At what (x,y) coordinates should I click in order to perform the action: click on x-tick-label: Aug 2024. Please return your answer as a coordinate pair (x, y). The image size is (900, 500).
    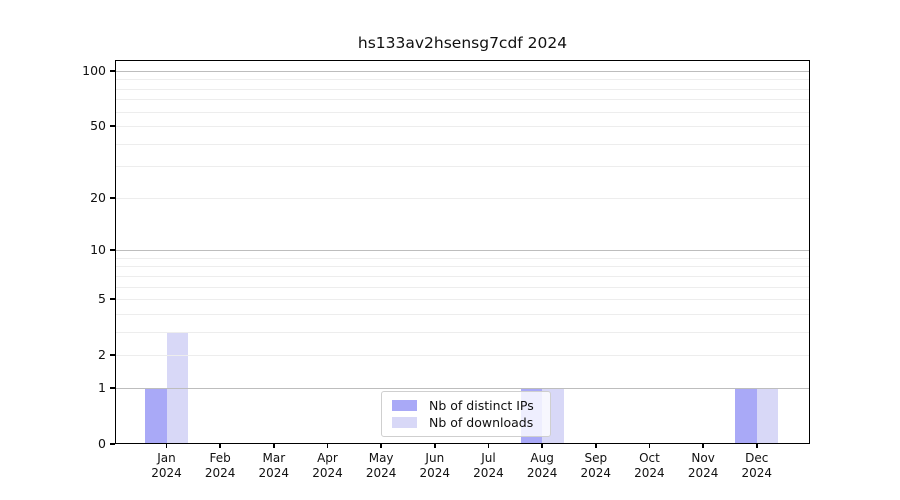
    Looking at the image, I should click on (542, 465).